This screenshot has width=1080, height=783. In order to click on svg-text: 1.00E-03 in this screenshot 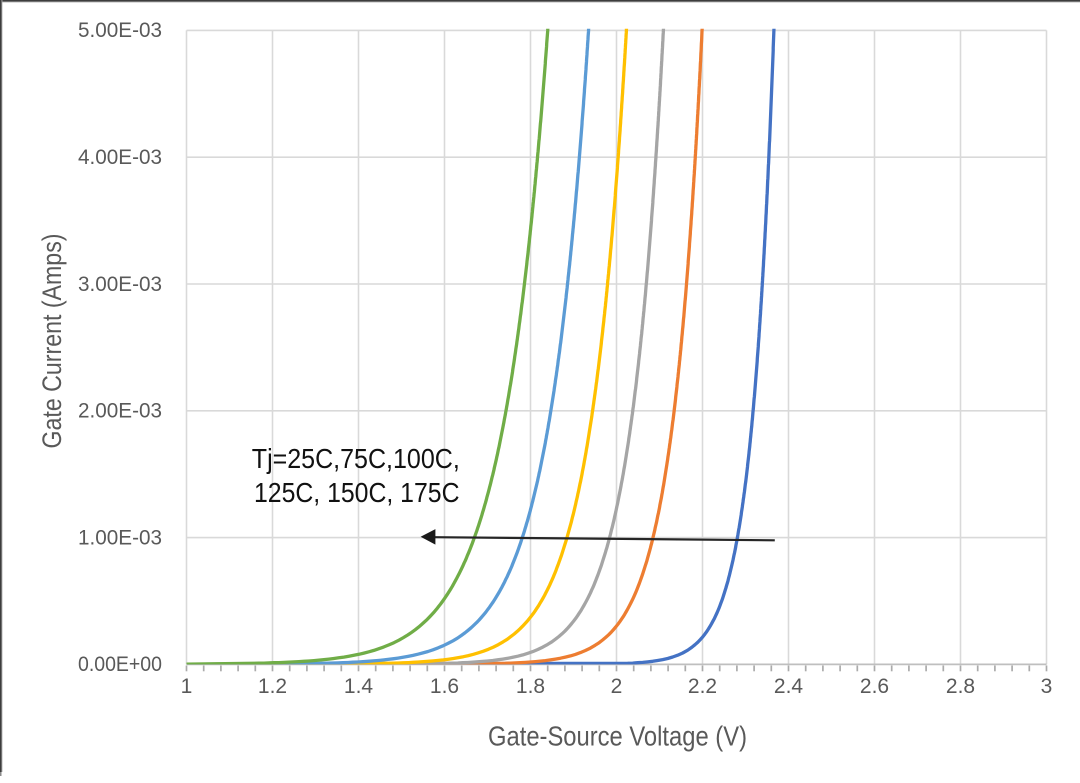, I will do `click(120, 537)`.